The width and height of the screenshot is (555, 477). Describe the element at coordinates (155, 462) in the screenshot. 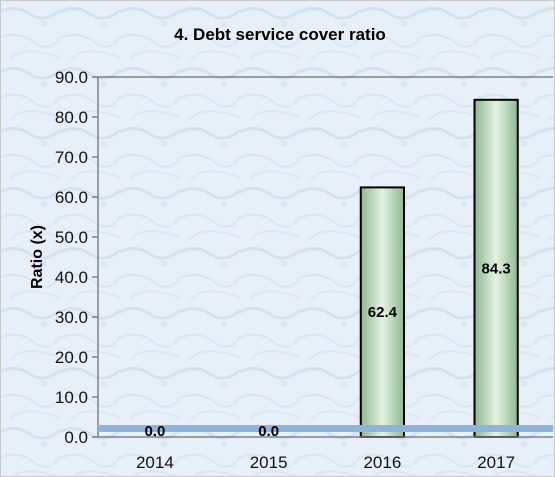

I see `x-tick-label: 2014` at that location.